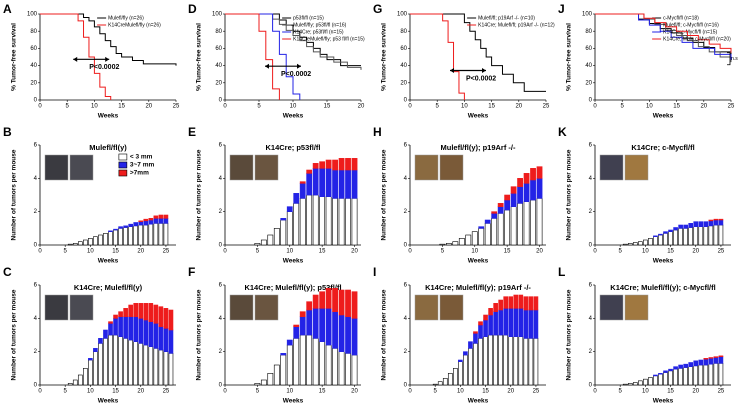  Describe the element at coordinates (108, 287) in the screenshot. I see `chart-title: K14Cre; Mulefl/fl(y)` at that location.